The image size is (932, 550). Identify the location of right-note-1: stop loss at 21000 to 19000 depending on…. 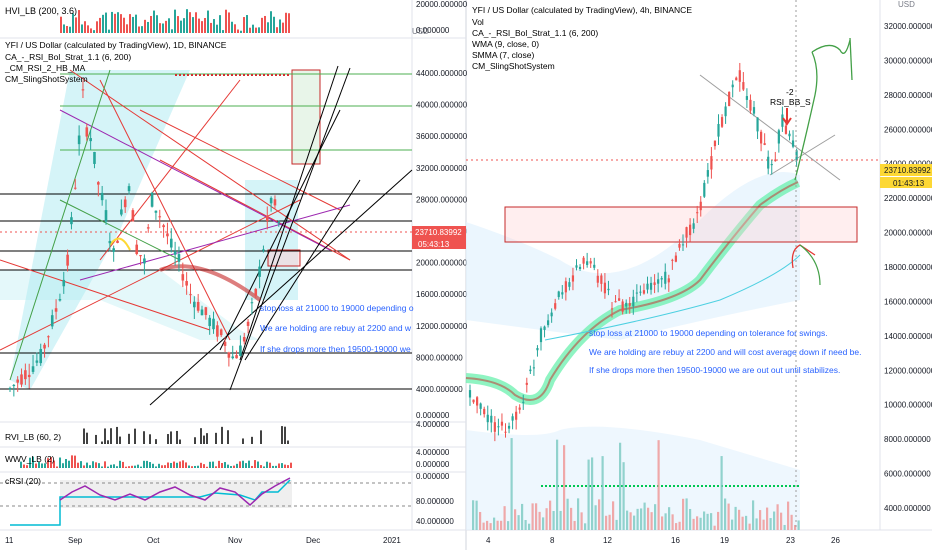
(708, 333).